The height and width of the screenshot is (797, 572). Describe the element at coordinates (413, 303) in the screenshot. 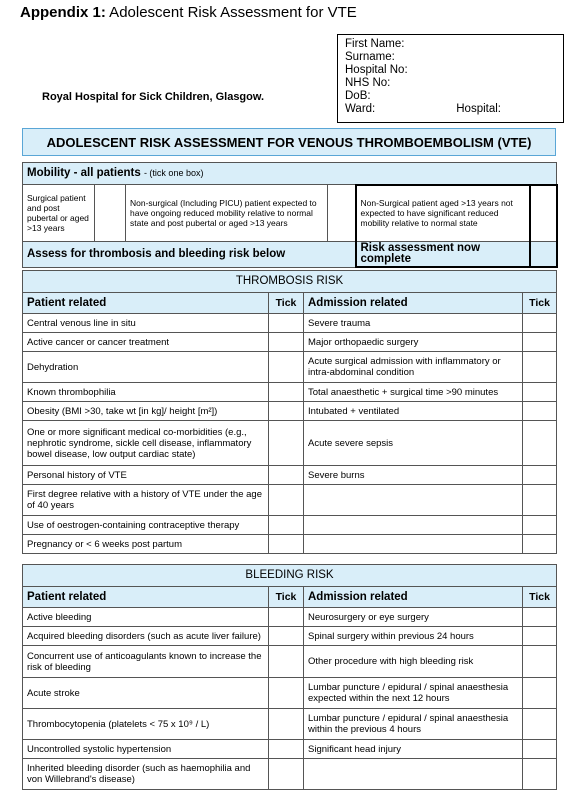

I see `col-admission-related: Admission related` at that location.